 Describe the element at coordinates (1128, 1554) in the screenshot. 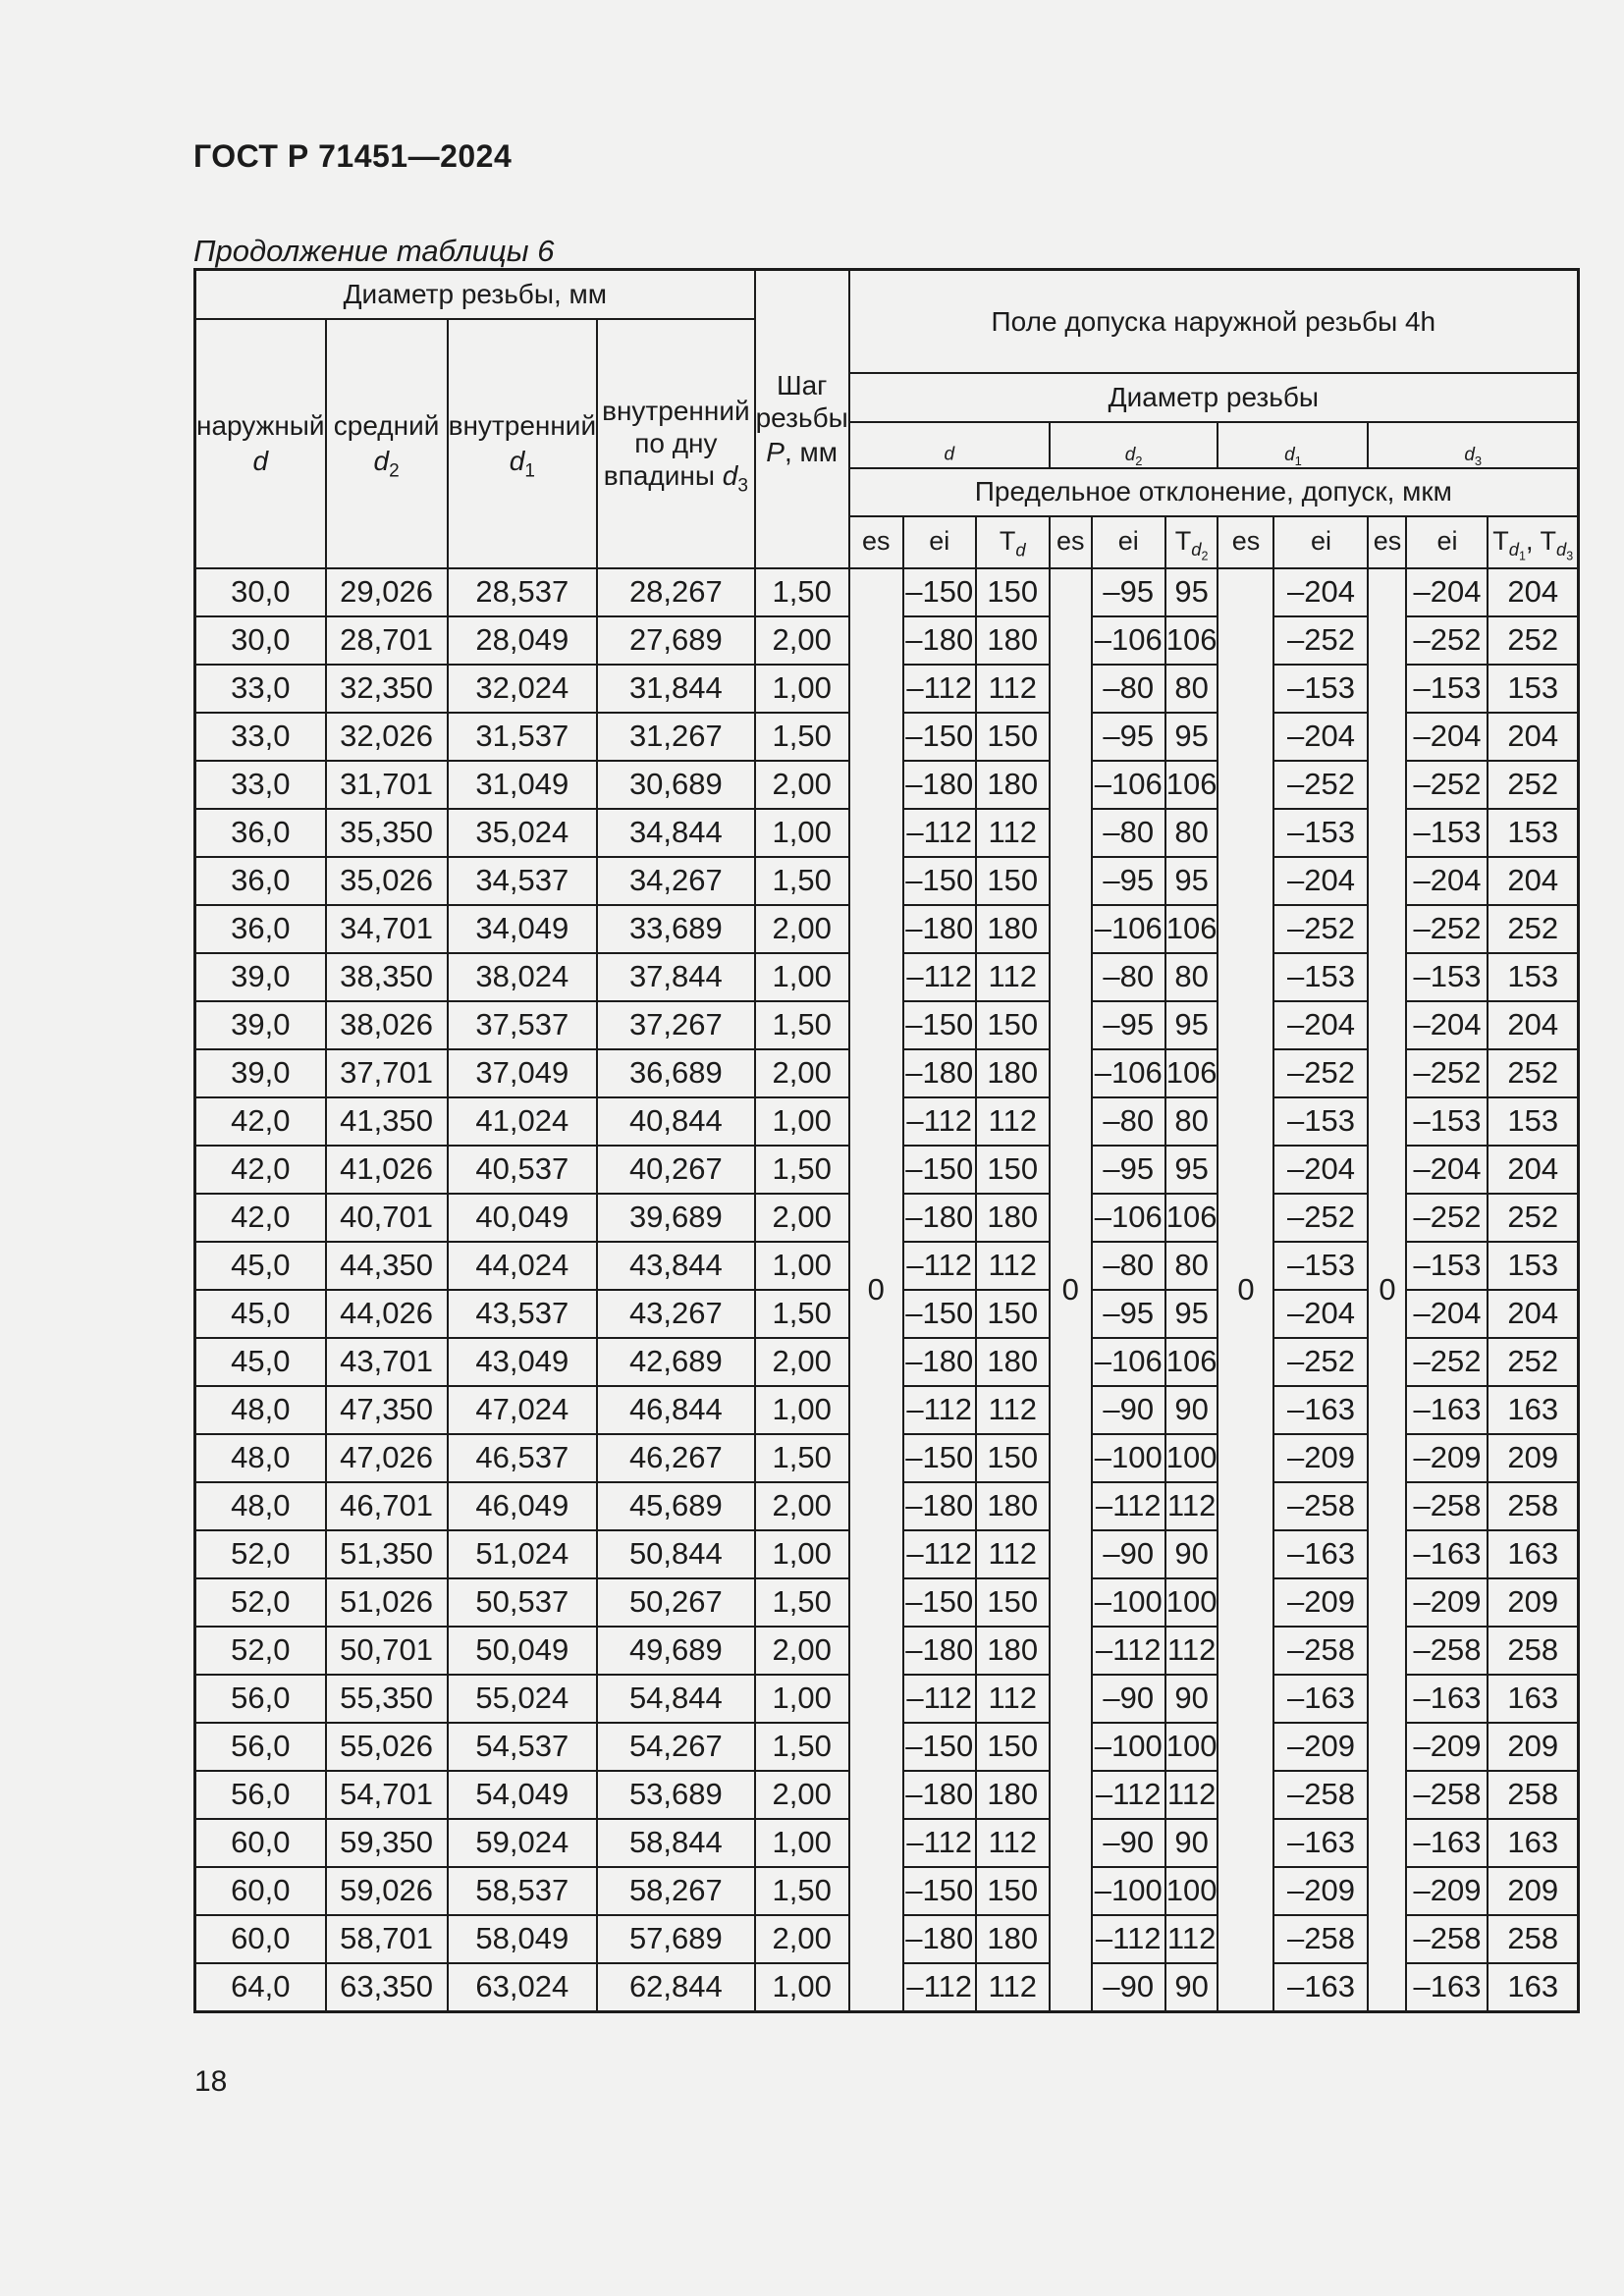

I see `cell-ei-d2: –90` at that location.